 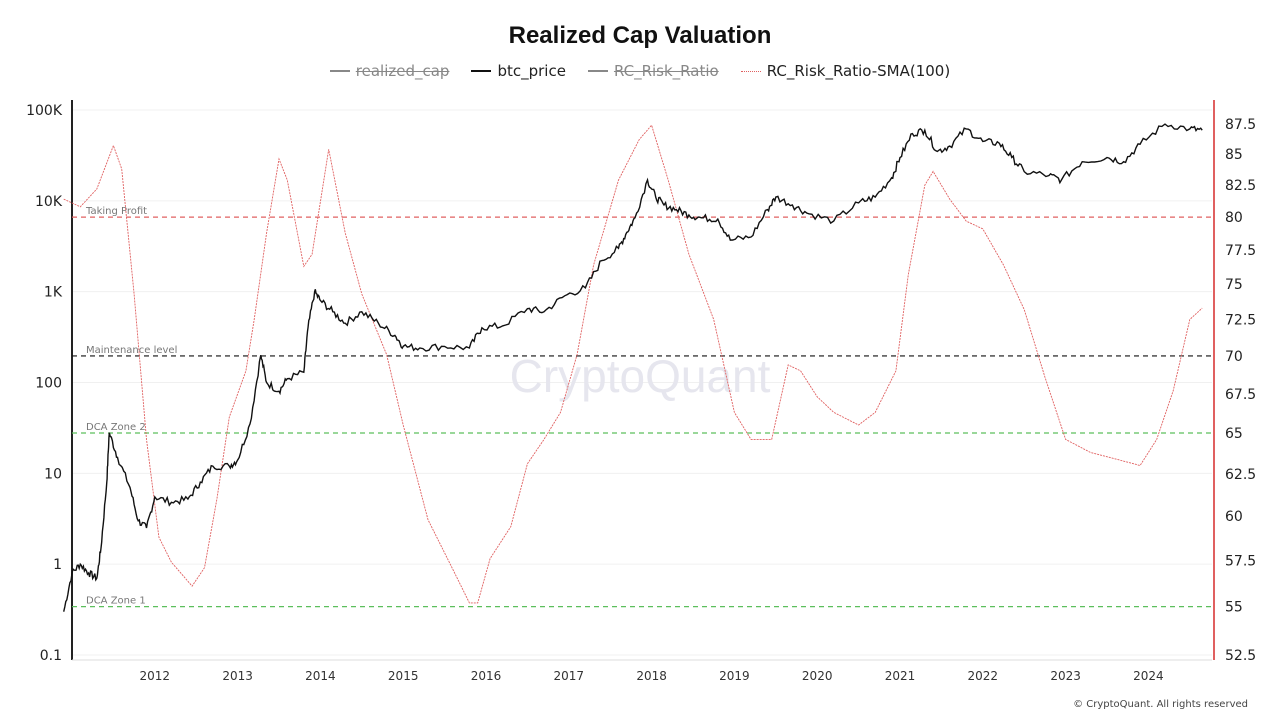 What do you see at coordinates (1234, 218) in the screenshot?
I see `y-right-tick-label: 80` at bounding box center [1234, 218].